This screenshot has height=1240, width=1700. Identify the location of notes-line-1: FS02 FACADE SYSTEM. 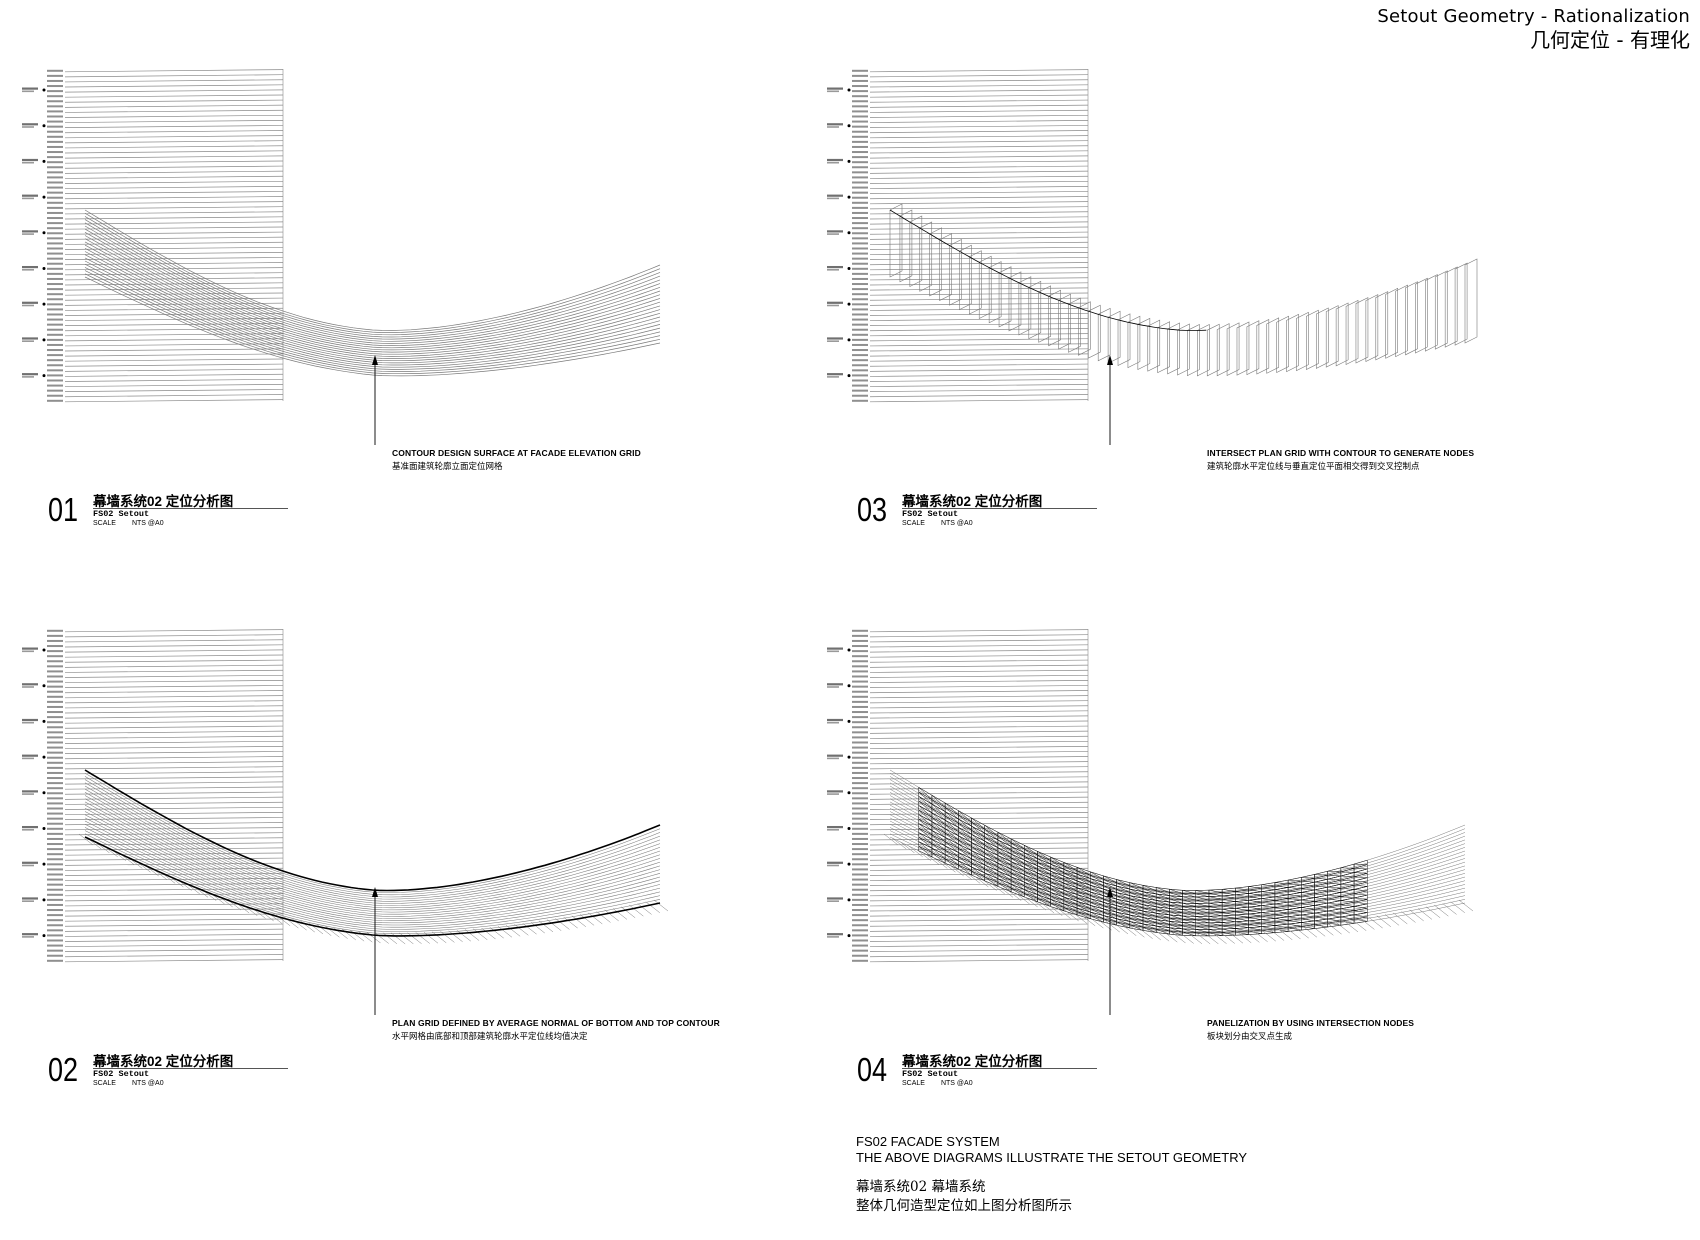
(928, 1141).